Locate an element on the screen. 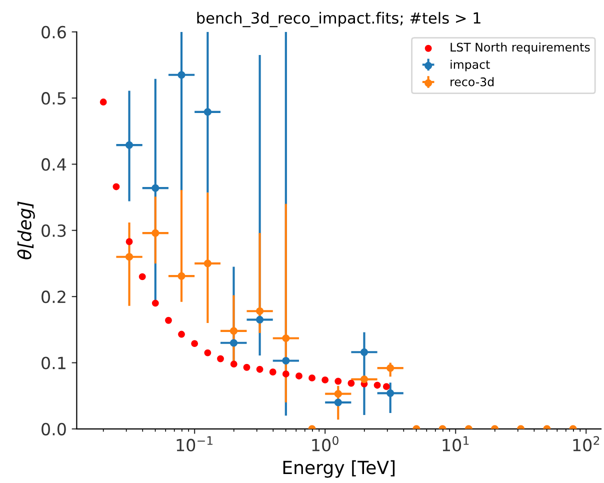 The image size is (604, 483). chart-title: bench_3d_reco_impact.fits; #tels > 1 is located at coordinates (338, 20).